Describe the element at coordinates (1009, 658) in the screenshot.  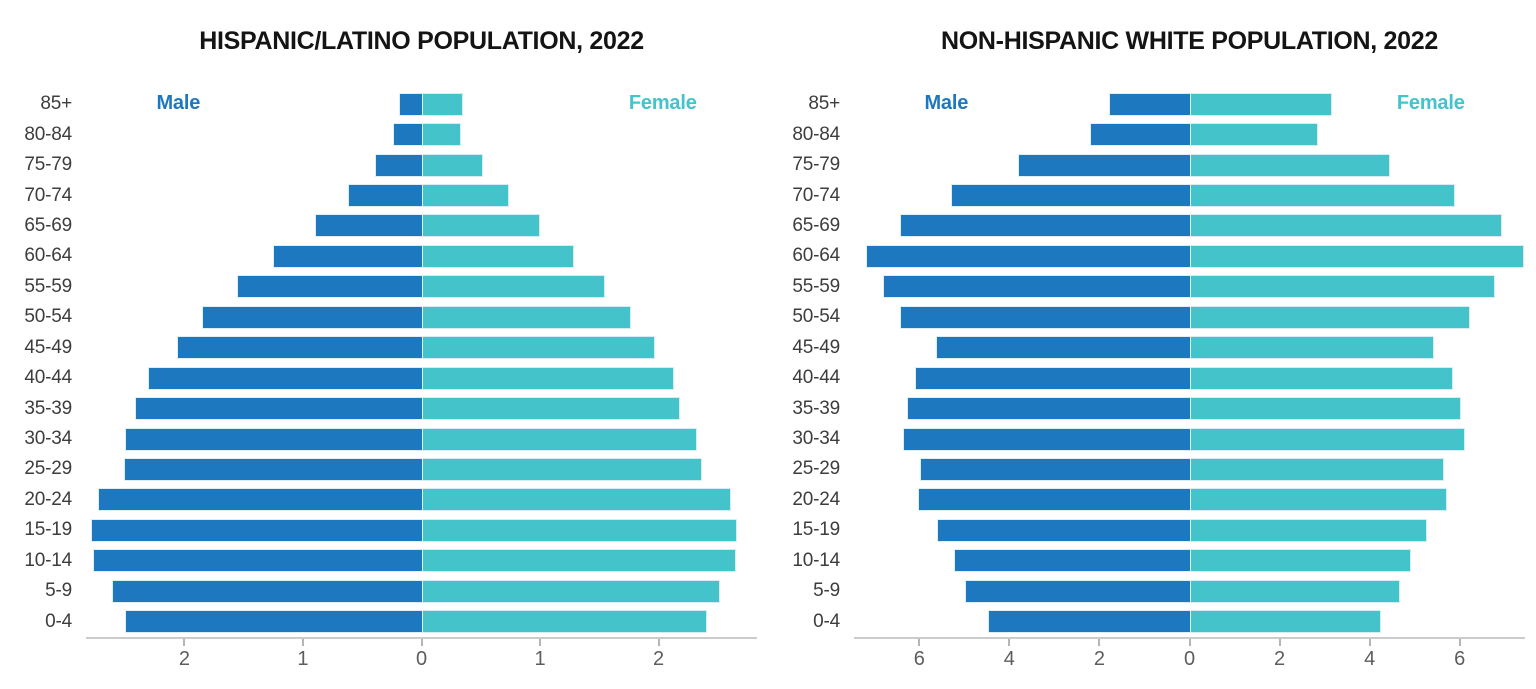
I see `x-tick-label: 4` at that location.